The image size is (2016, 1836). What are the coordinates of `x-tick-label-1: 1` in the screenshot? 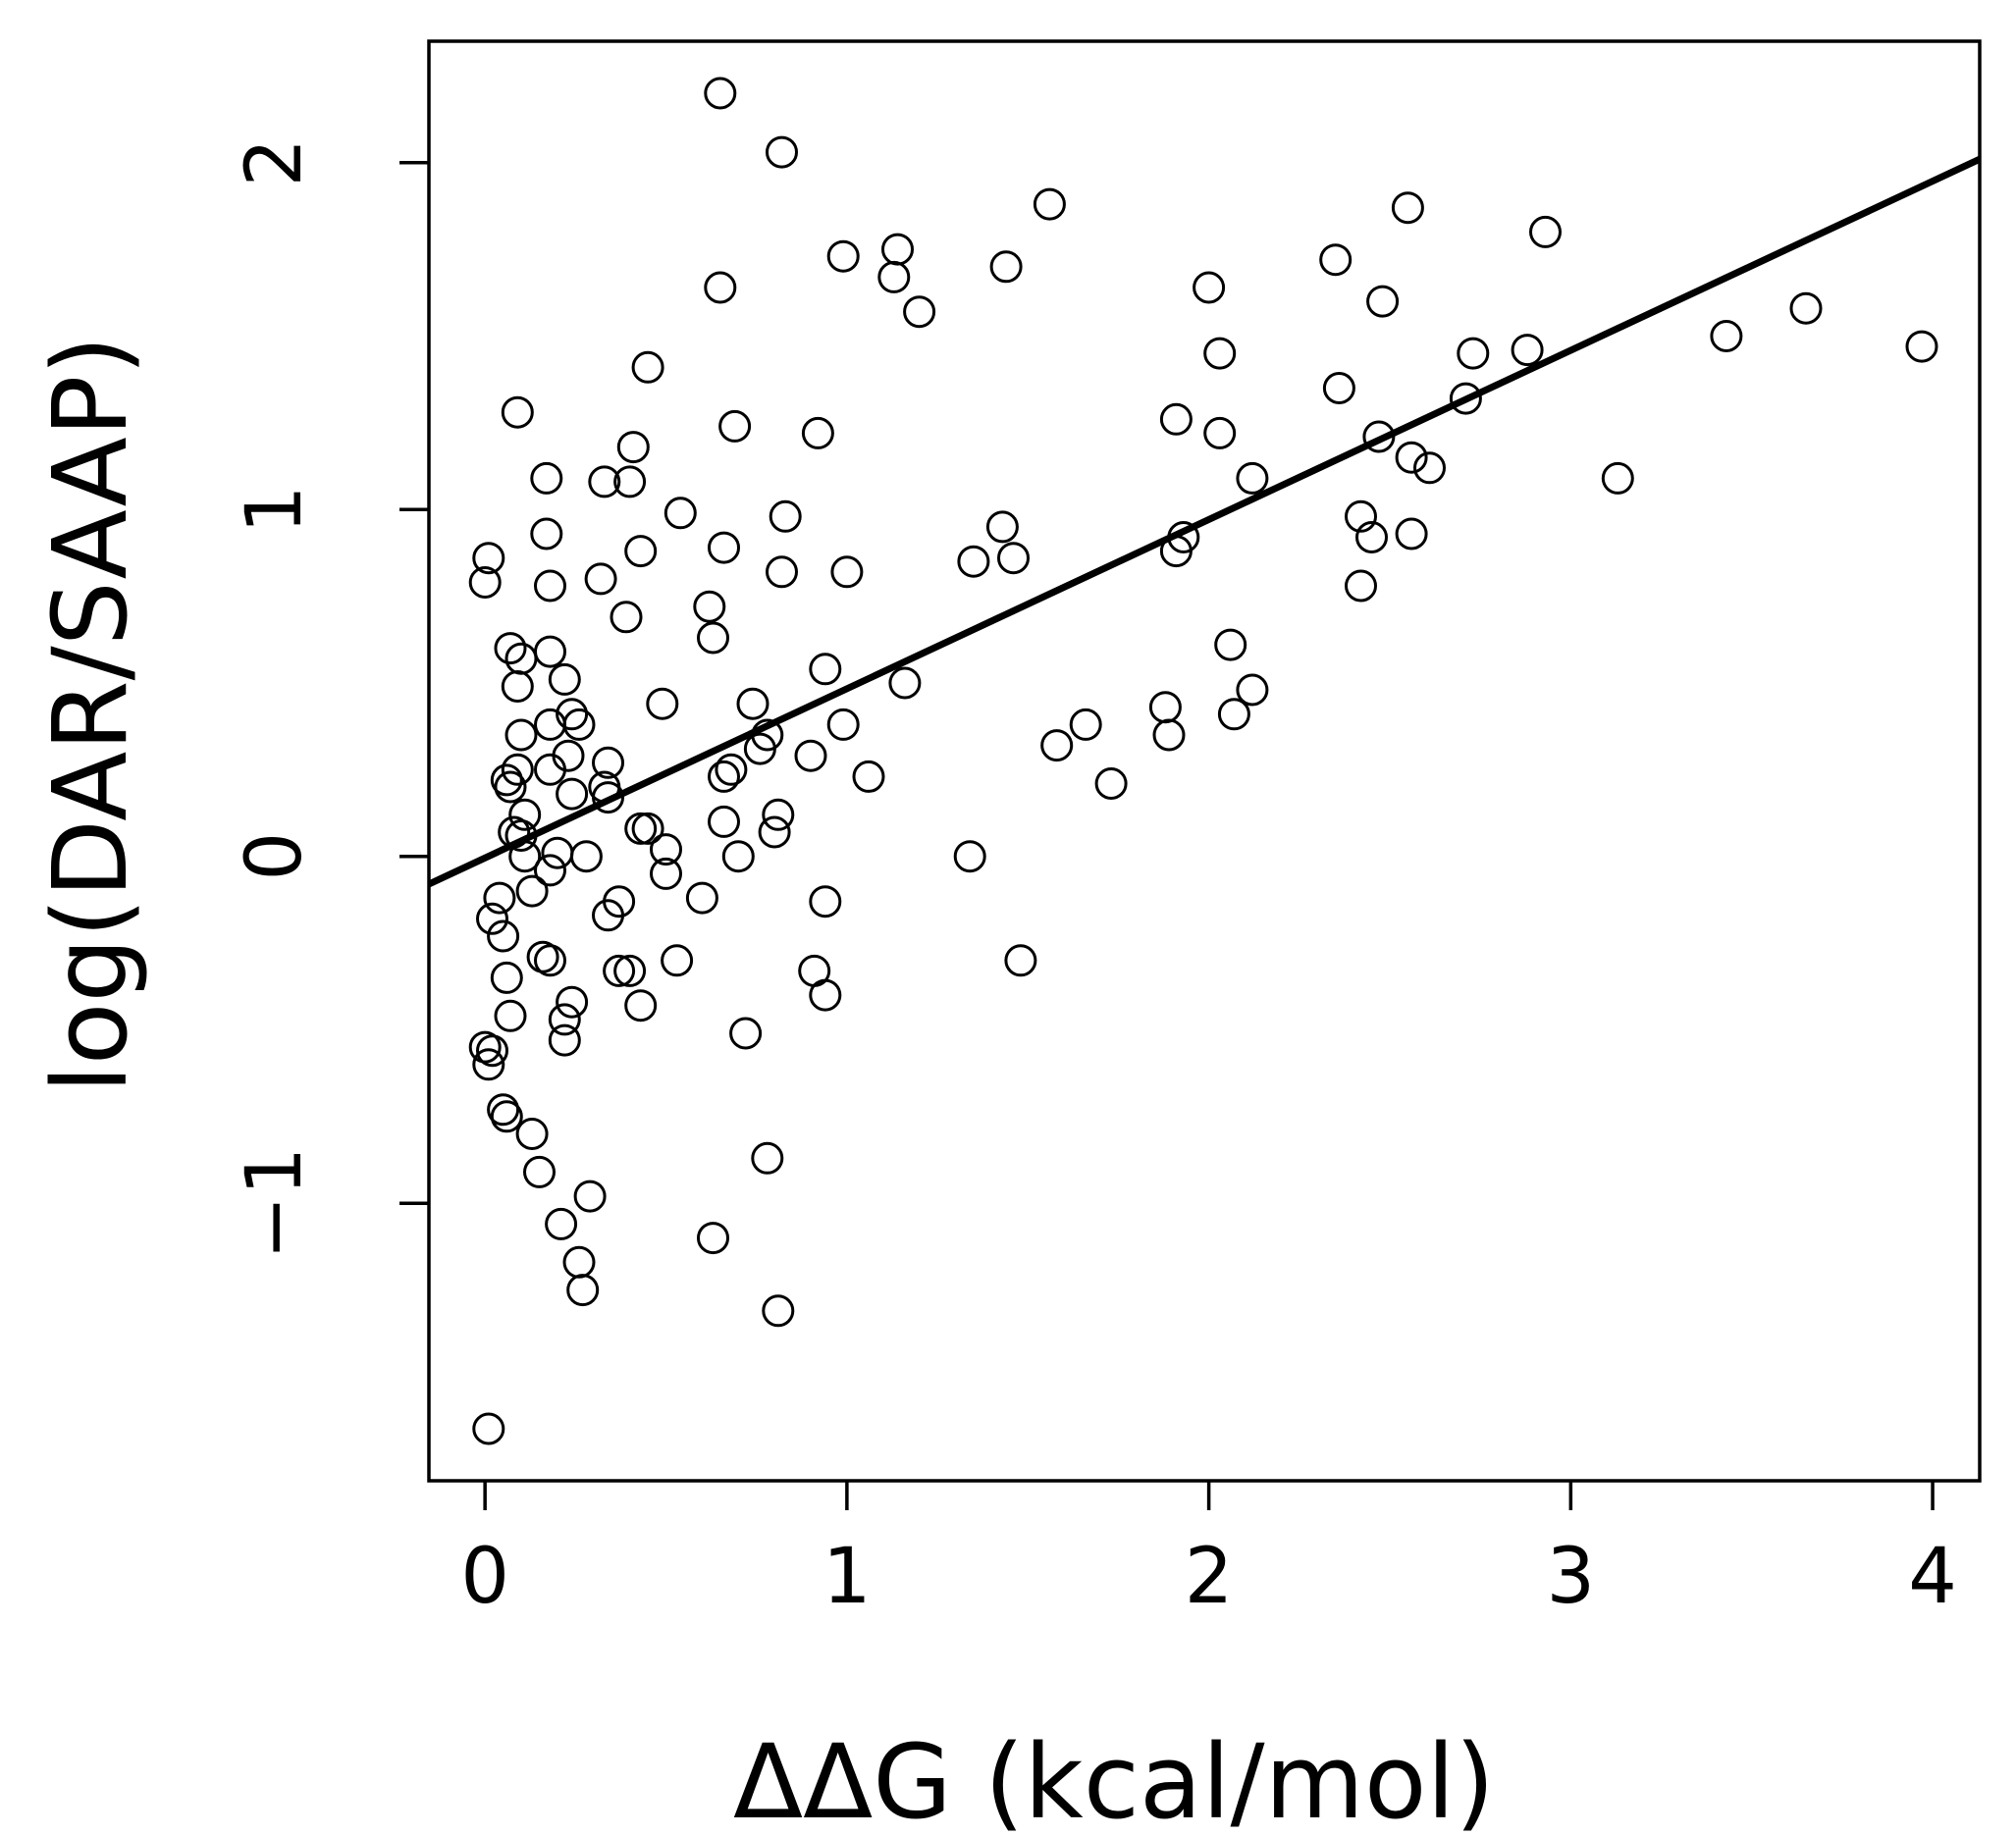 It's located at (847, 1577).